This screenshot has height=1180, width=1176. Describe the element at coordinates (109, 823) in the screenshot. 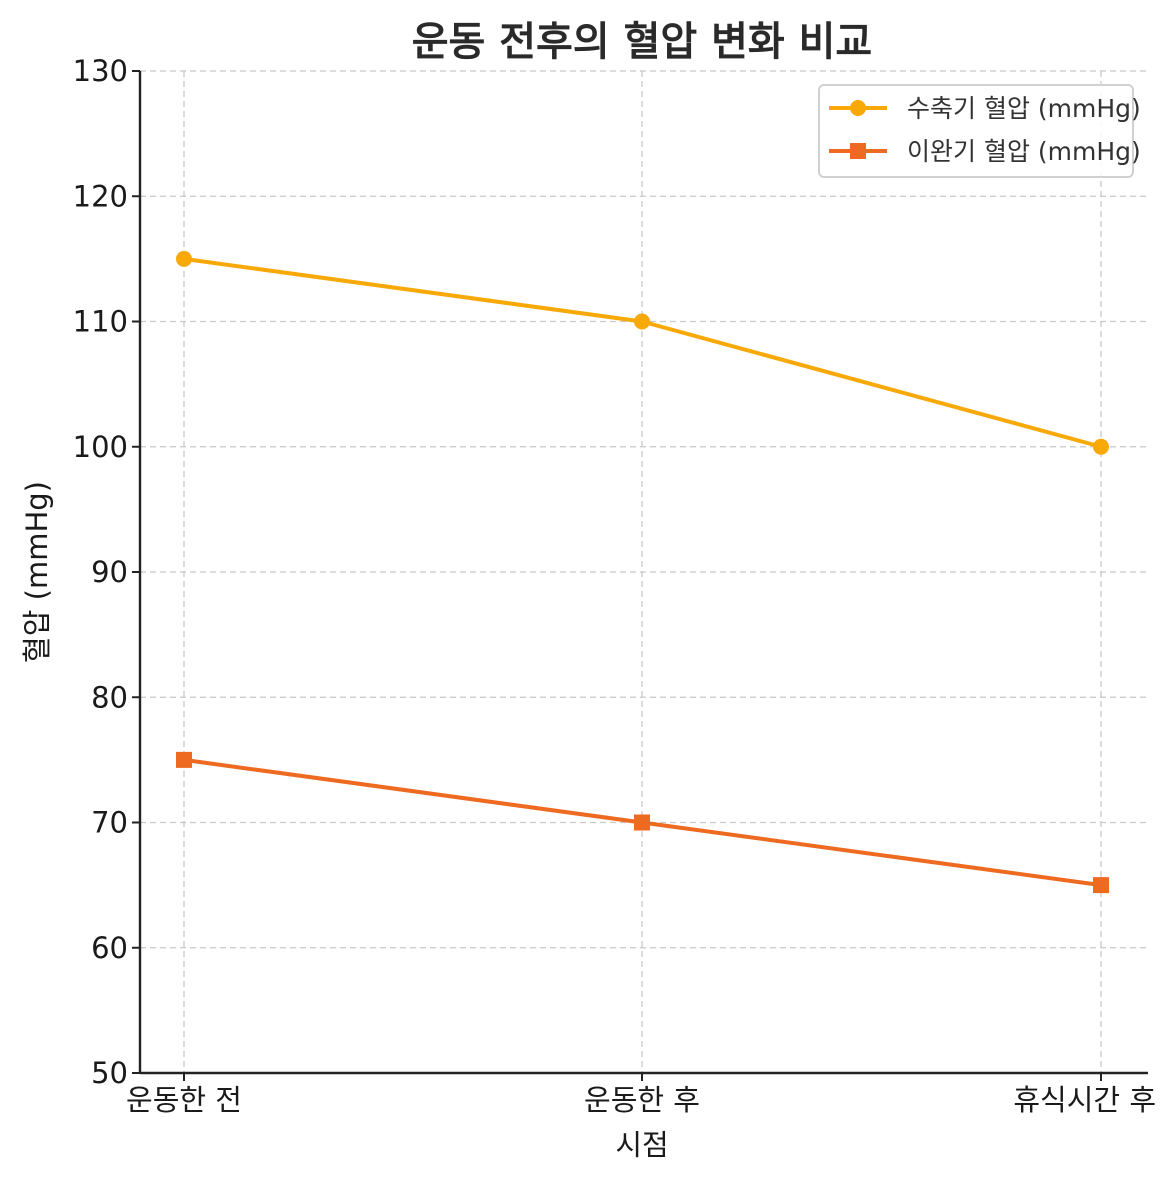

I see `y-tick-label: 70` at that location.